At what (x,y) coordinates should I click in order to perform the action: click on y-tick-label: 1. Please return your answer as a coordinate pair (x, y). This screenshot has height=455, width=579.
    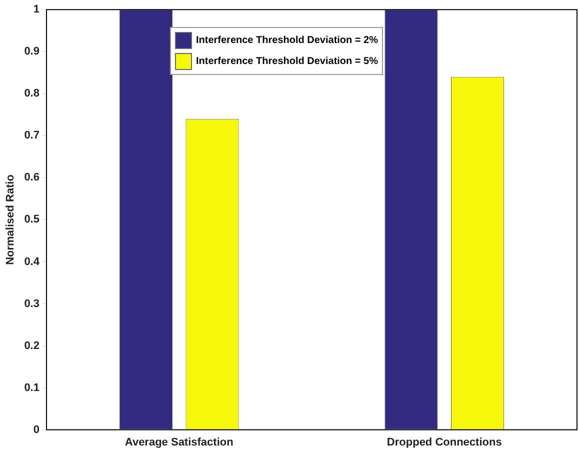
    Looking at the image, I should click on (36, 10).